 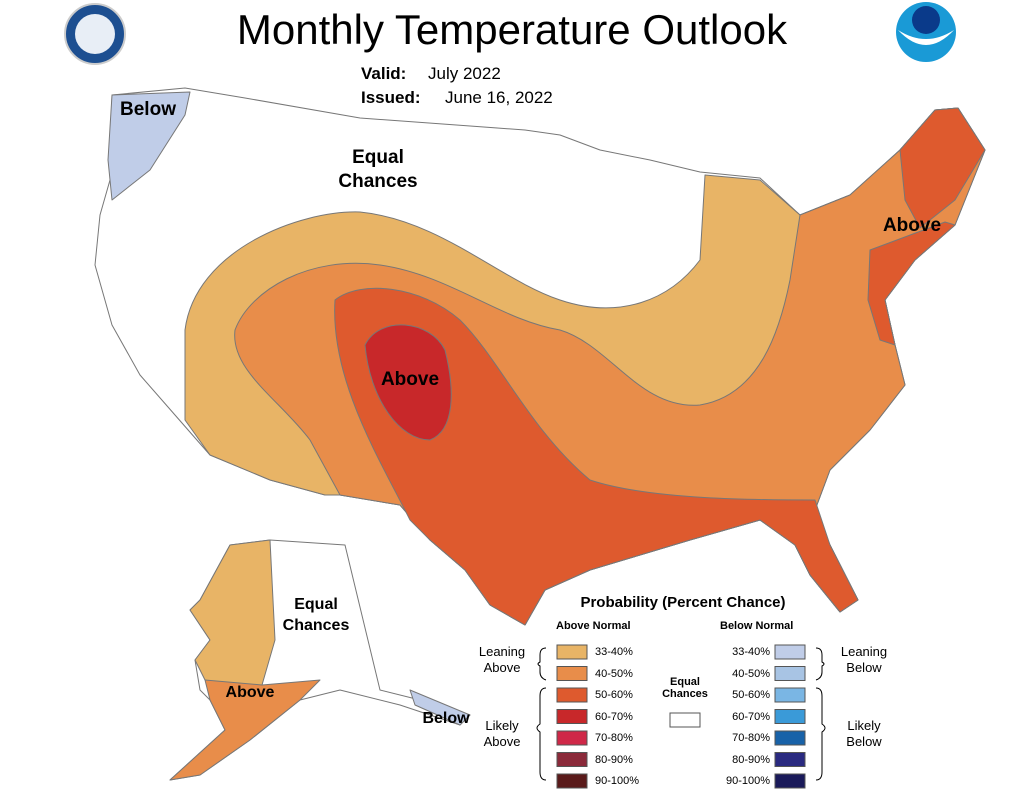 What do you see at coordinates (685, 688) in the screenshot?
I see `legend-equal: Equal Chances` at bounding box center [685, 688].